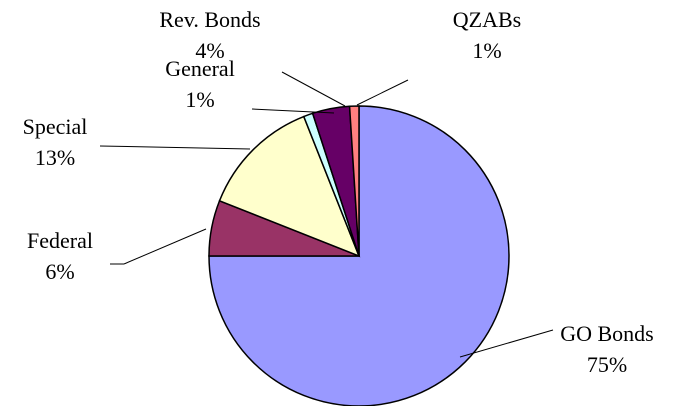 The height and width of the screenshot is (406, 688). Describe the element at coordinates (209, 50) in the screenshot. I see `slice-value-label: 4%` at that location.